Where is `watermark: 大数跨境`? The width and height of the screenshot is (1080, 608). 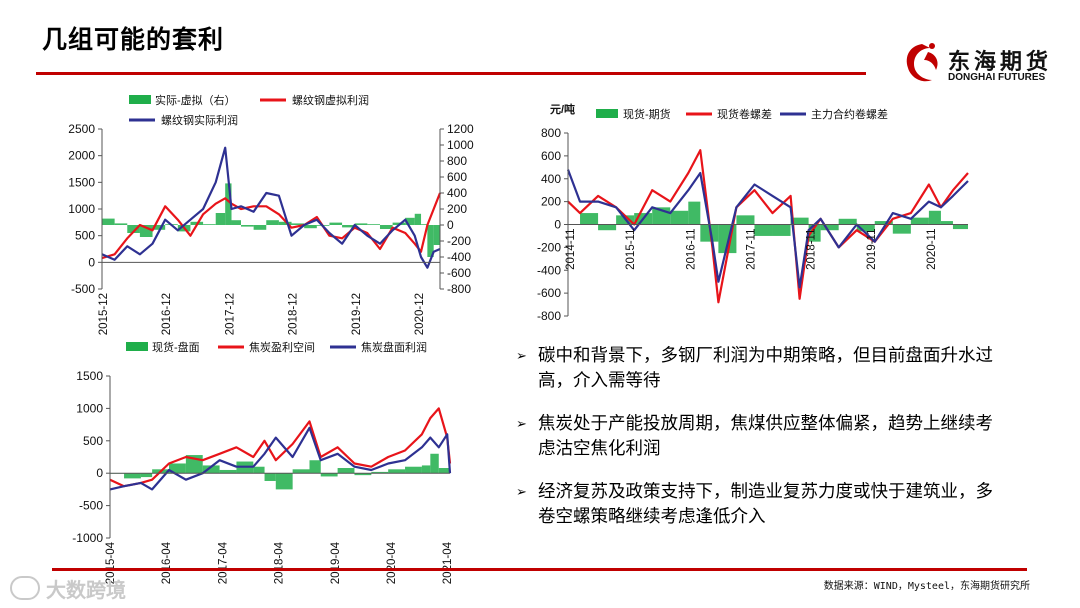
watermark: 大数跨境 is located at coordinates (68, 588).